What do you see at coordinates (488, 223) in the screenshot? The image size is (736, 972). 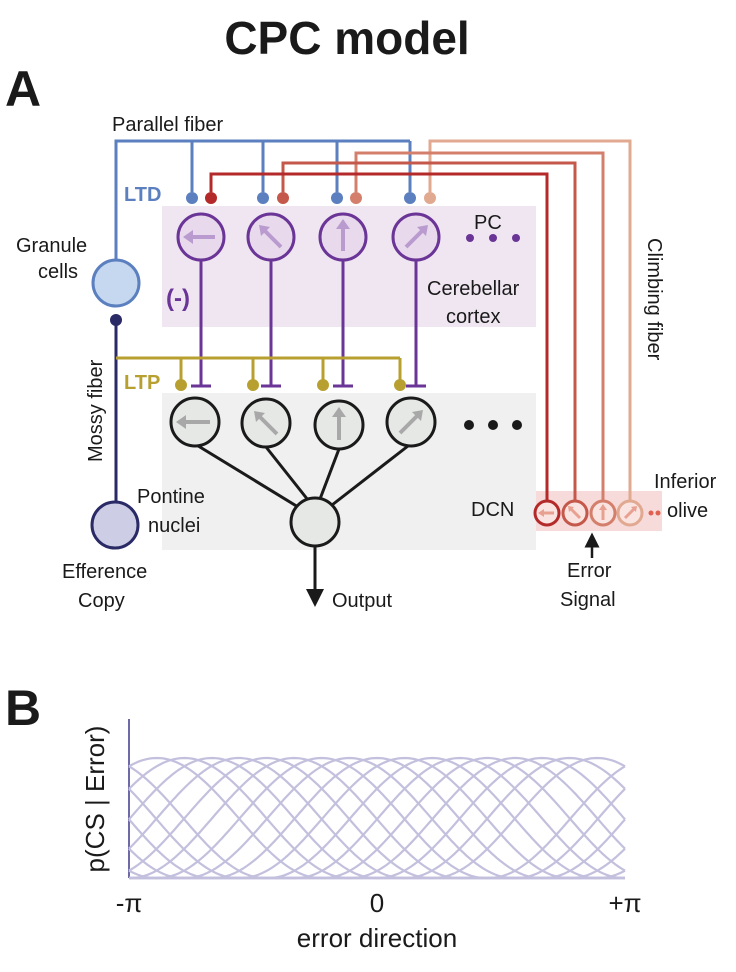 I see `pc-label: PC` at bounding box center [488, 223].